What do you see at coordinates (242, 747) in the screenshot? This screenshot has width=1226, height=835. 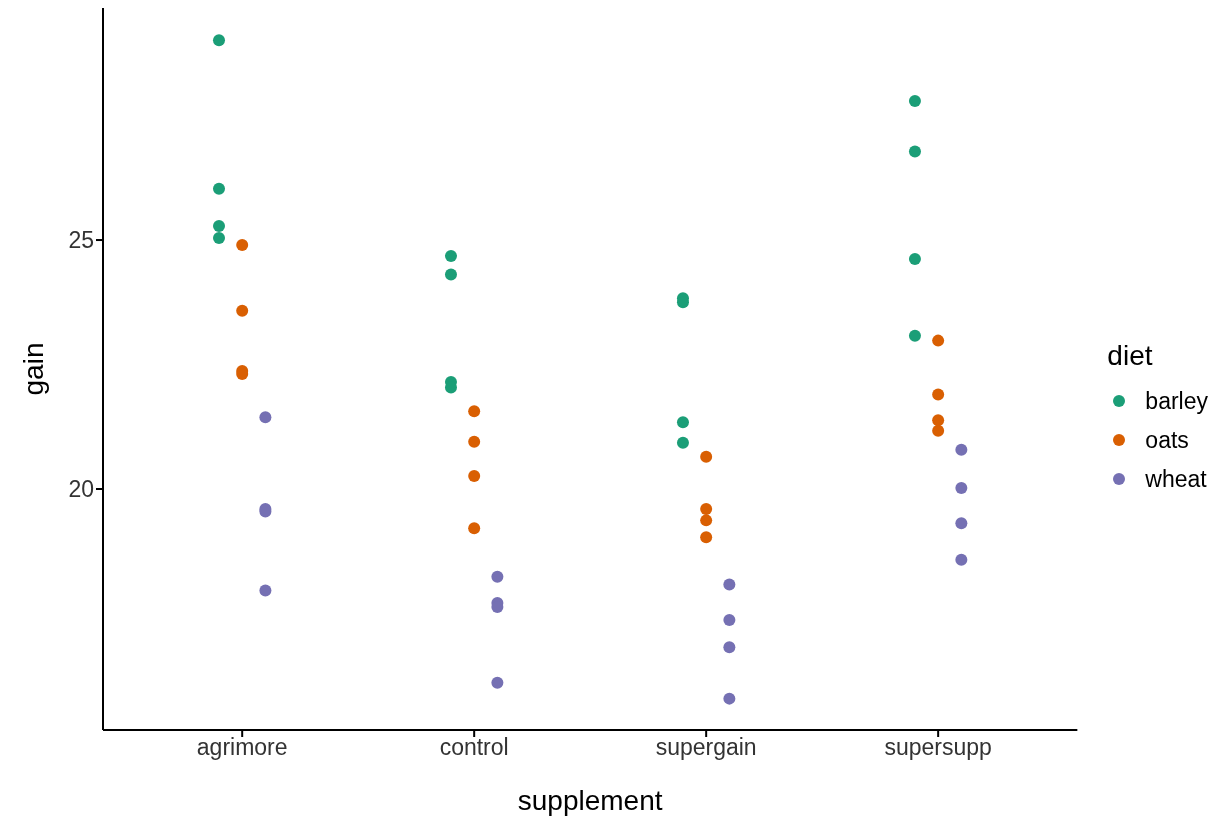 I see `x-tick-label: agrimore` at bounding box center [242, 747].